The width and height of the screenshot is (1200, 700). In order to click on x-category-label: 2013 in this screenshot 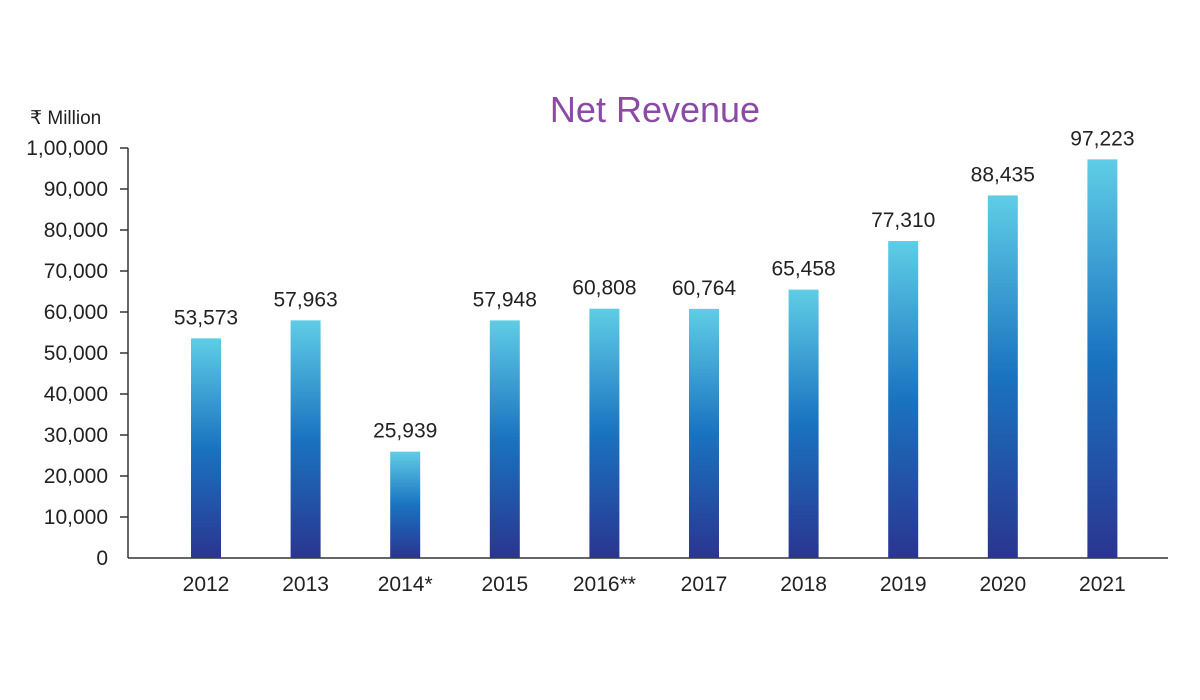, I will do `click(305, 584)`.